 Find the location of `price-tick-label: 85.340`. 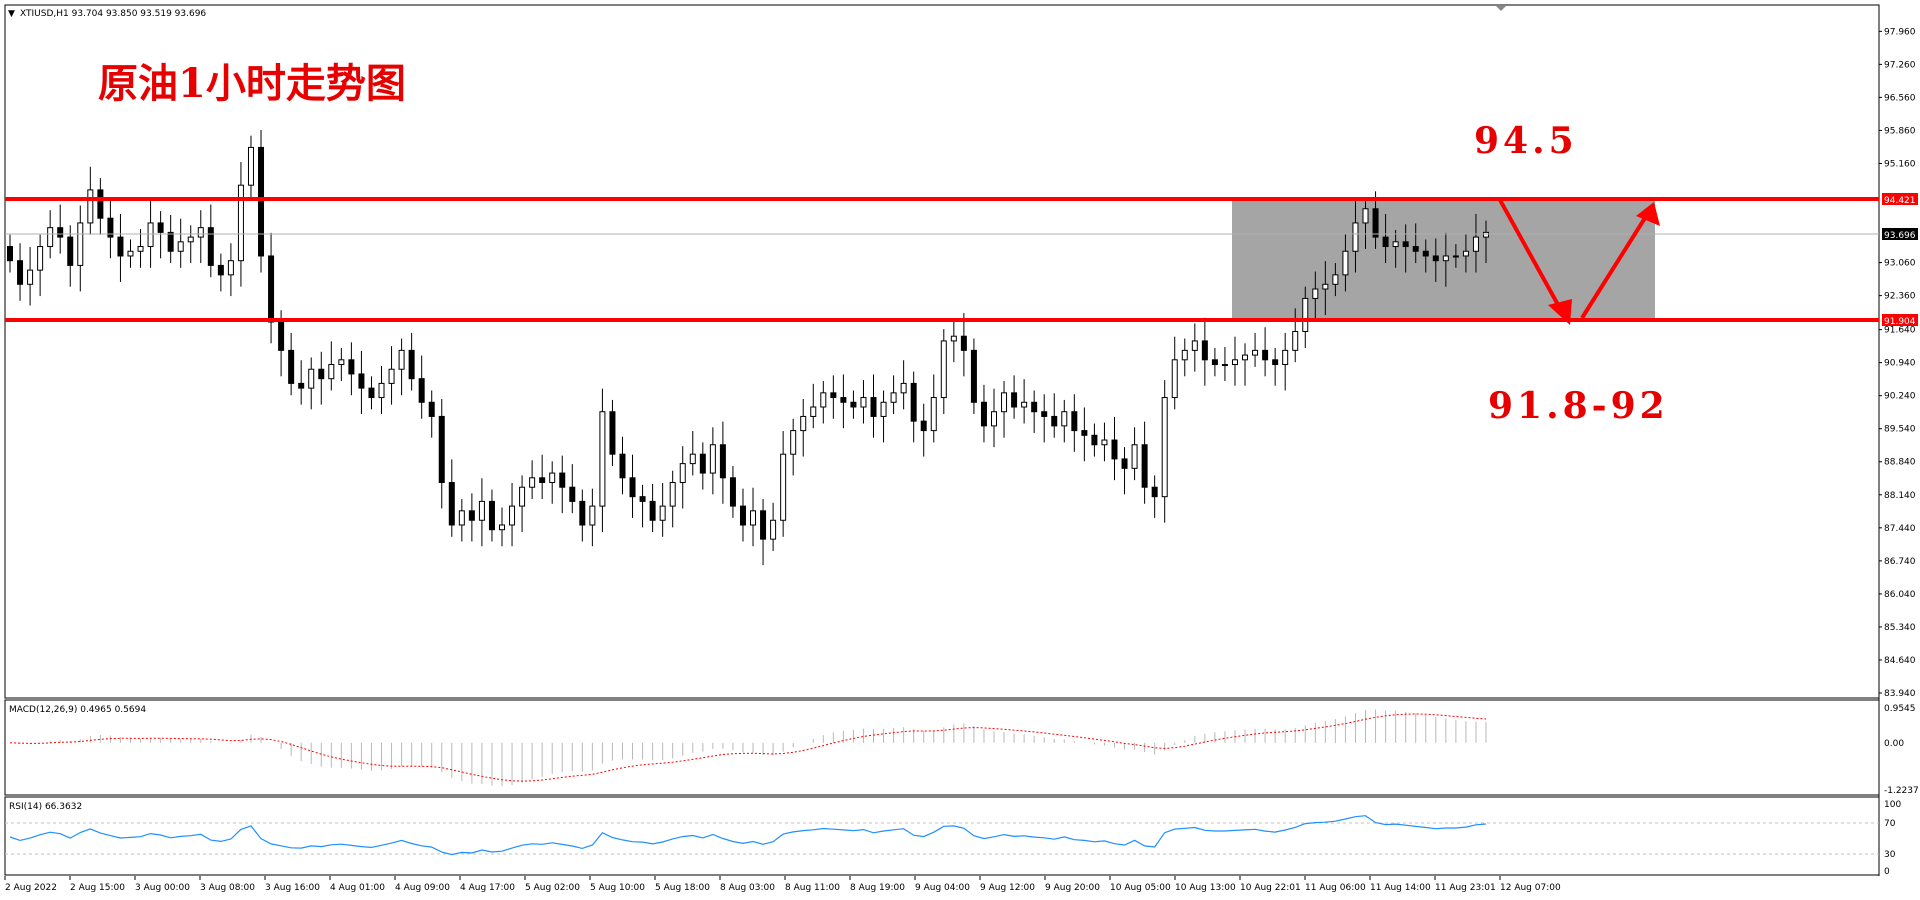

price-tick-label: 85.340 is located at coordinates (1900, 628).